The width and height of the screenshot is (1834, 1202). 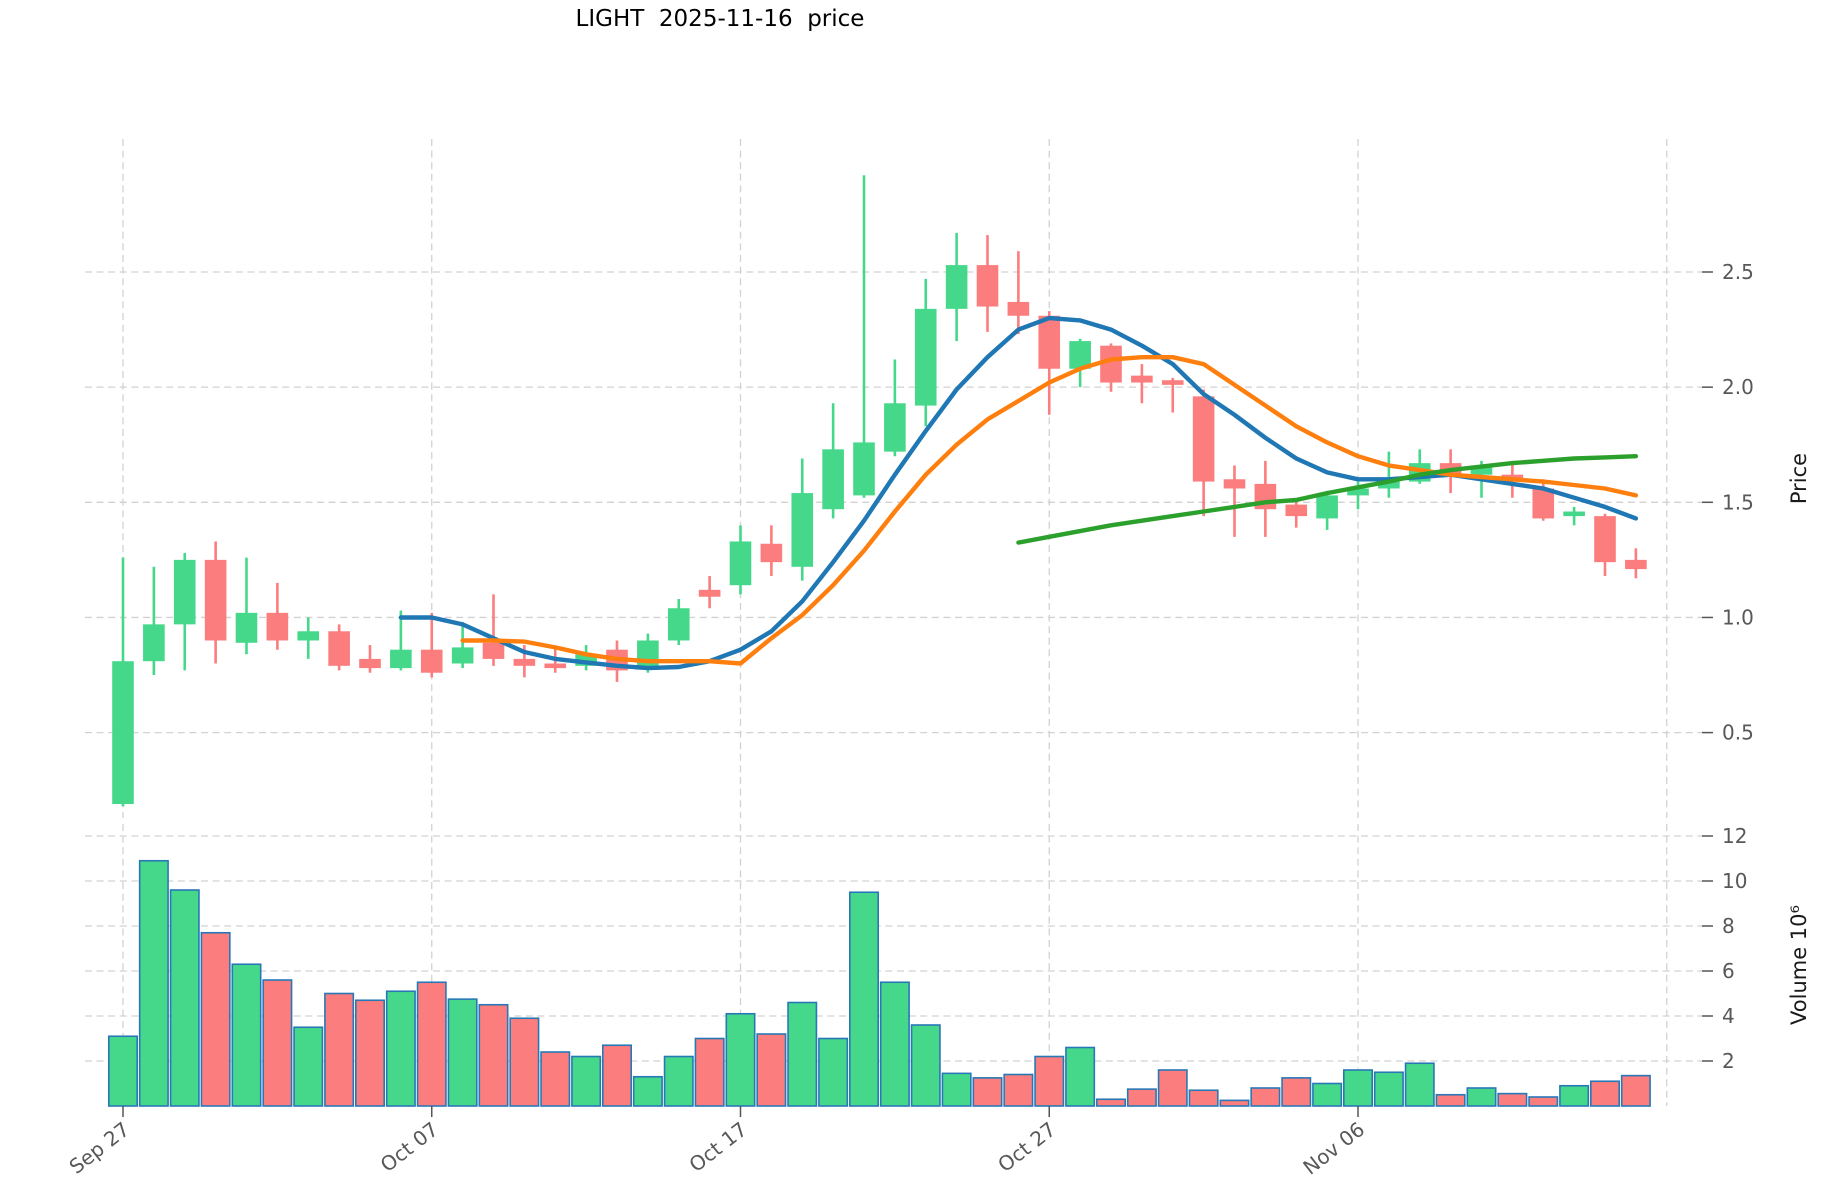 What do you see at coordinates (1738, 733) in the screenshot?
I see `price-tick-label: 0.5` at bounding box center [1738, 733].